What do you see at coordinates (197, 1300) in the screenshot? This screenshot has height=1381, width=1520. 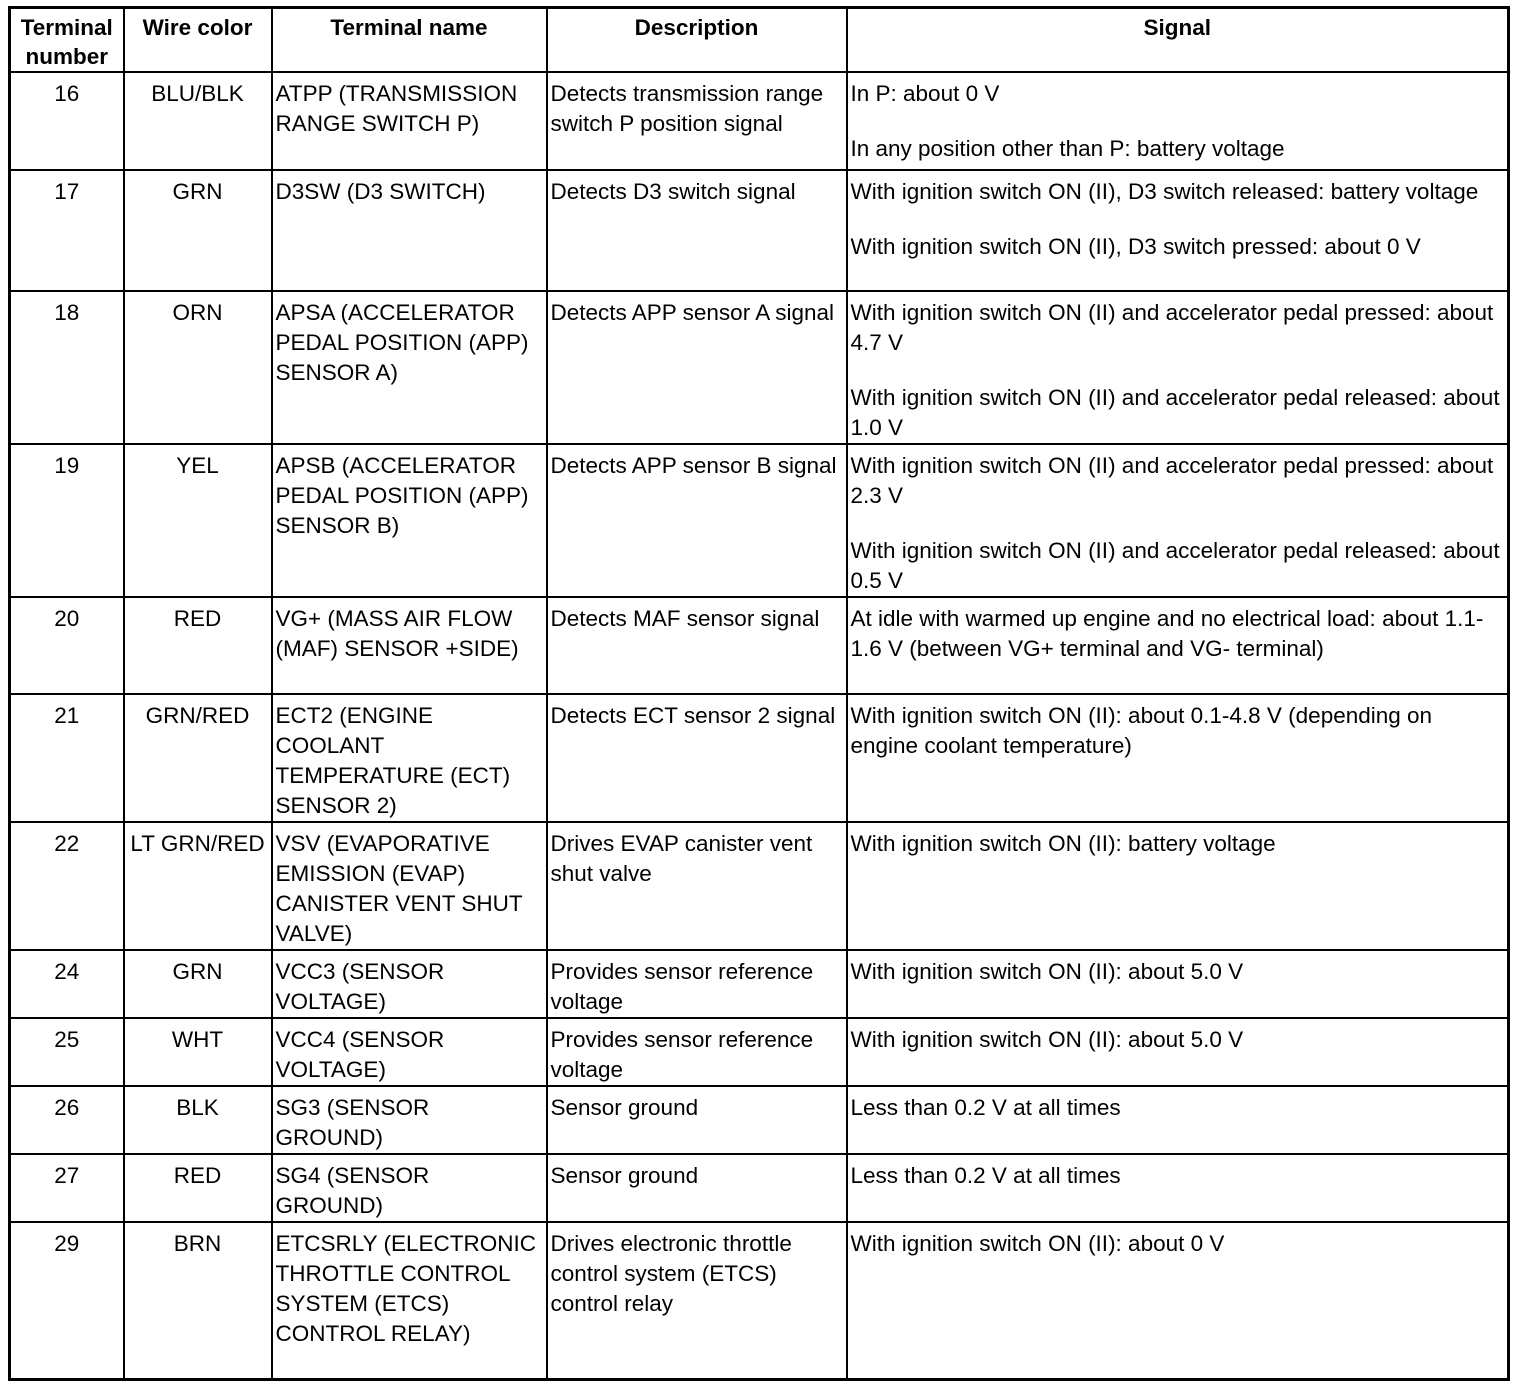 I see `wire-color-cell: BRN` at bounding box center [197, 1300].